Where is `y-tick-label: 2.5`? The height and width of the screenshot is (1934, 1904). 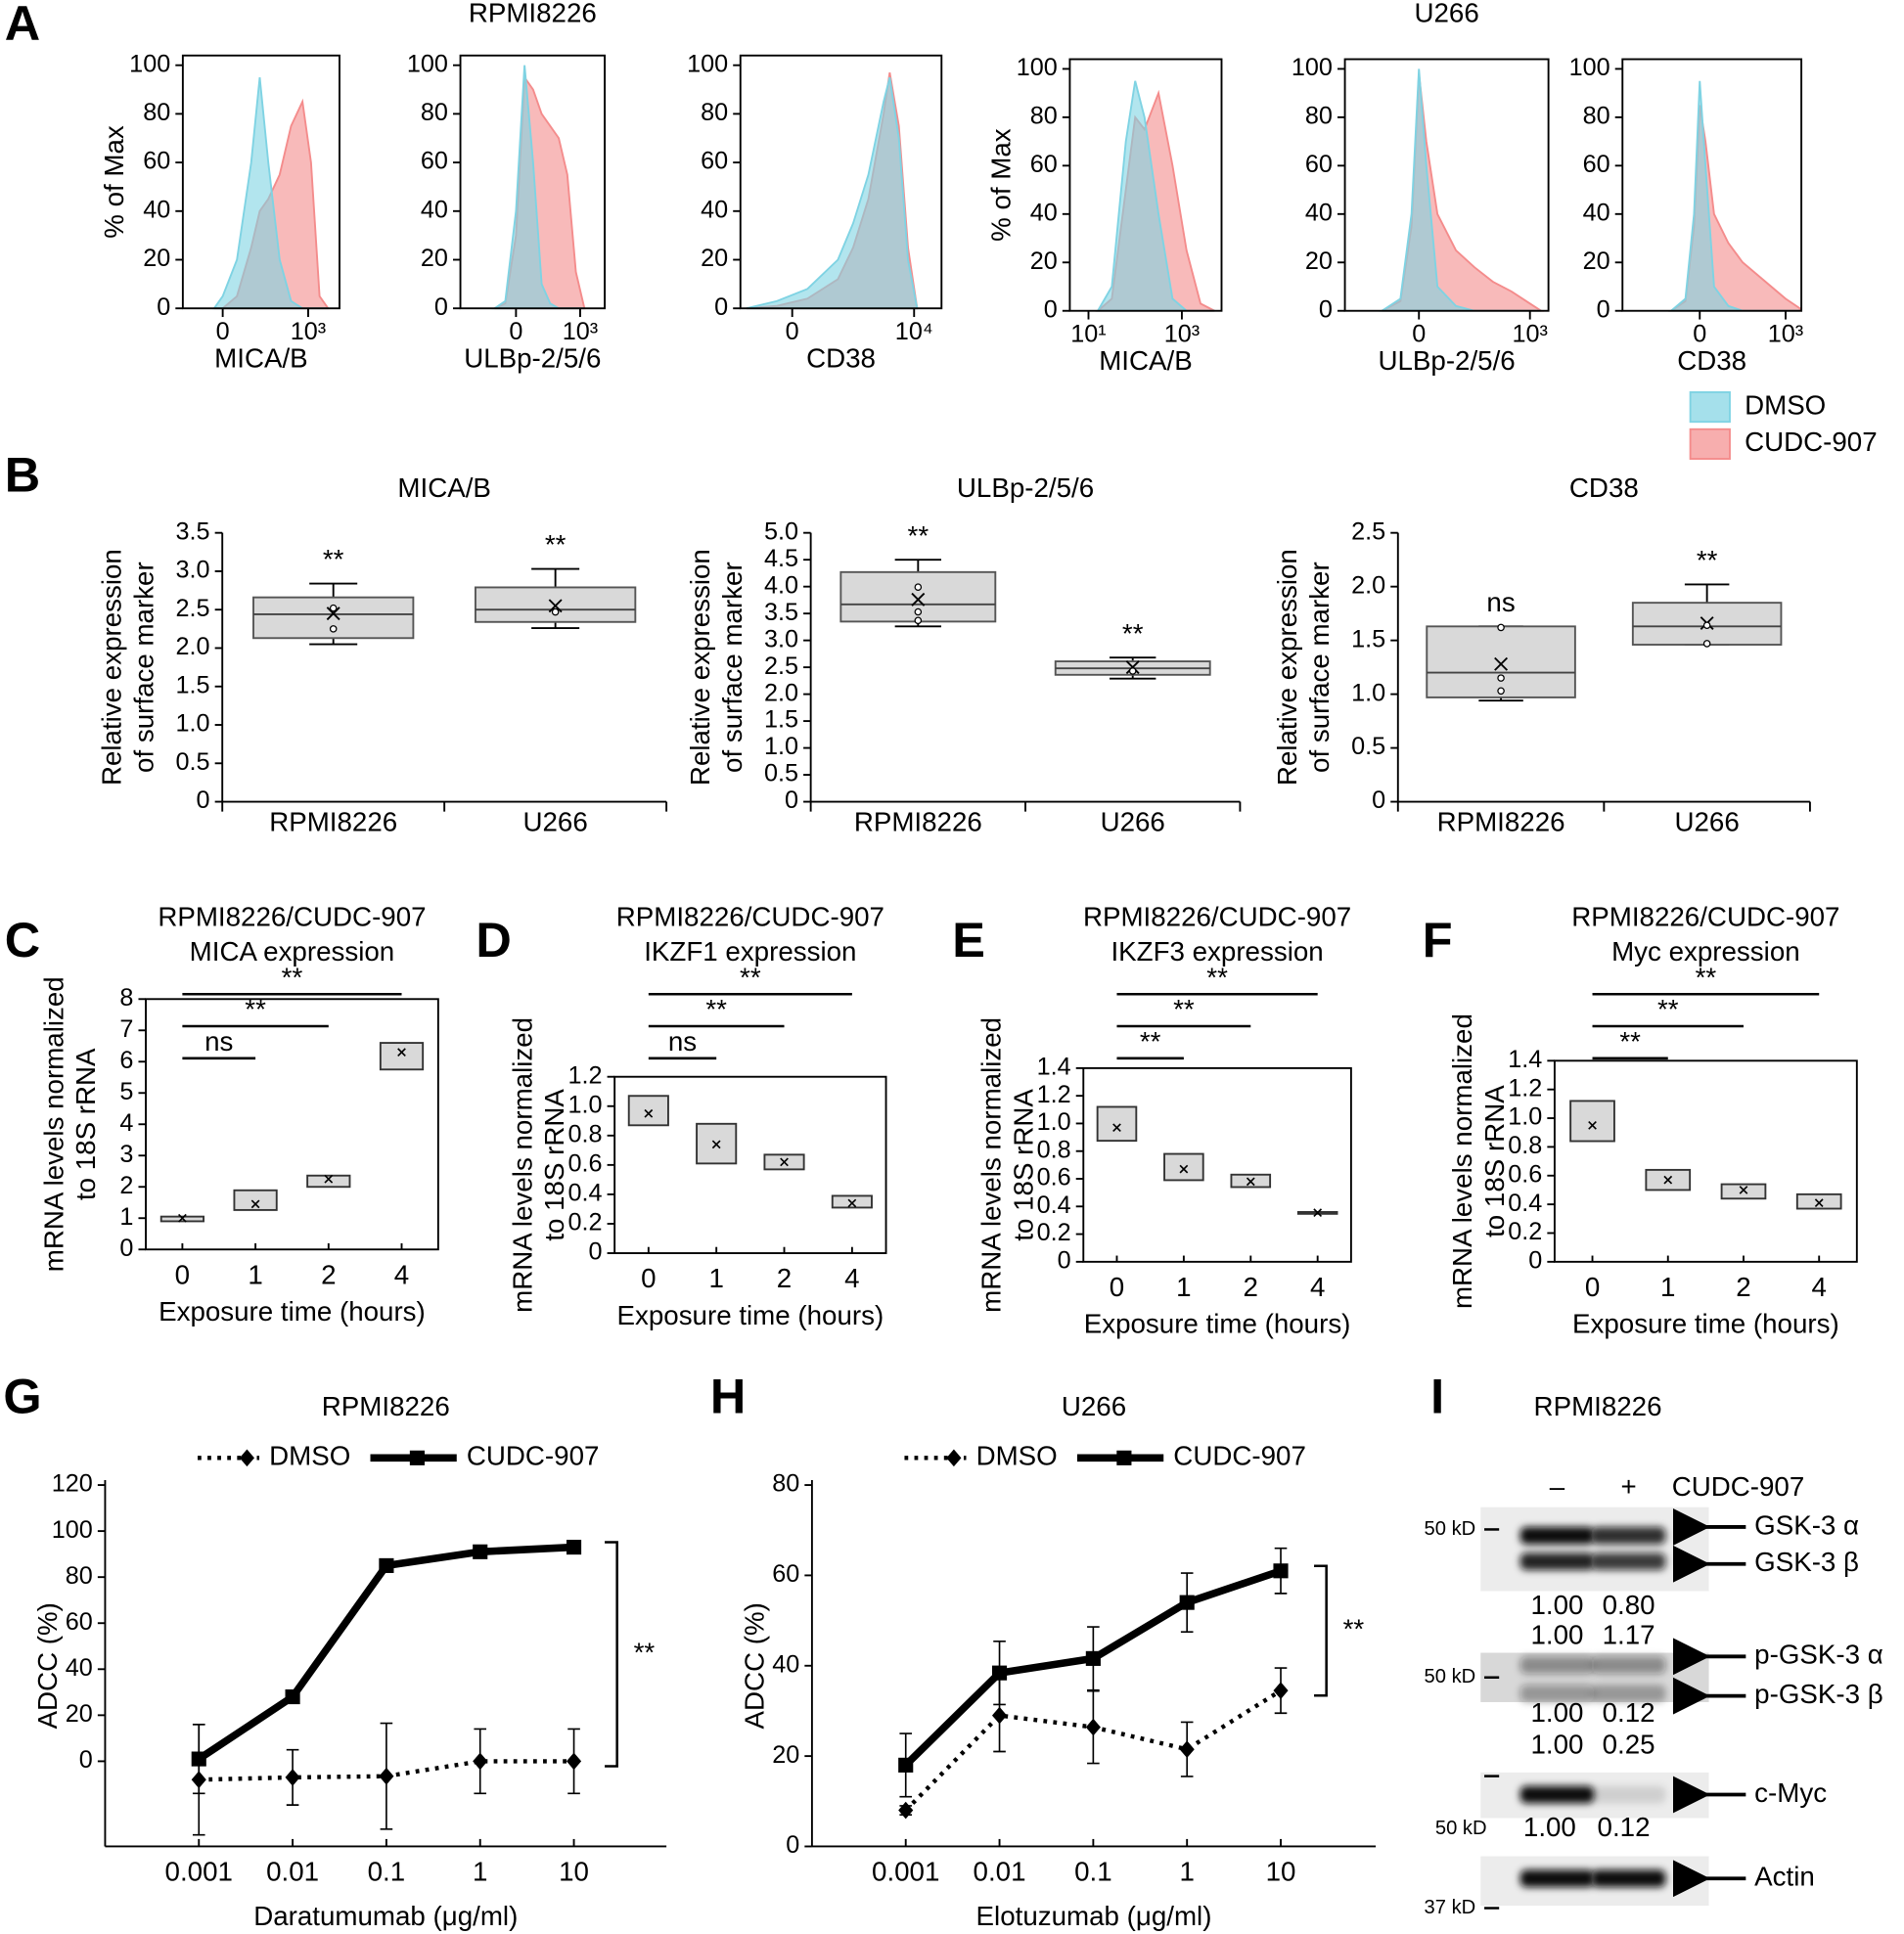
y-tick-label: 2.5 is located at coordinates (781, 666).